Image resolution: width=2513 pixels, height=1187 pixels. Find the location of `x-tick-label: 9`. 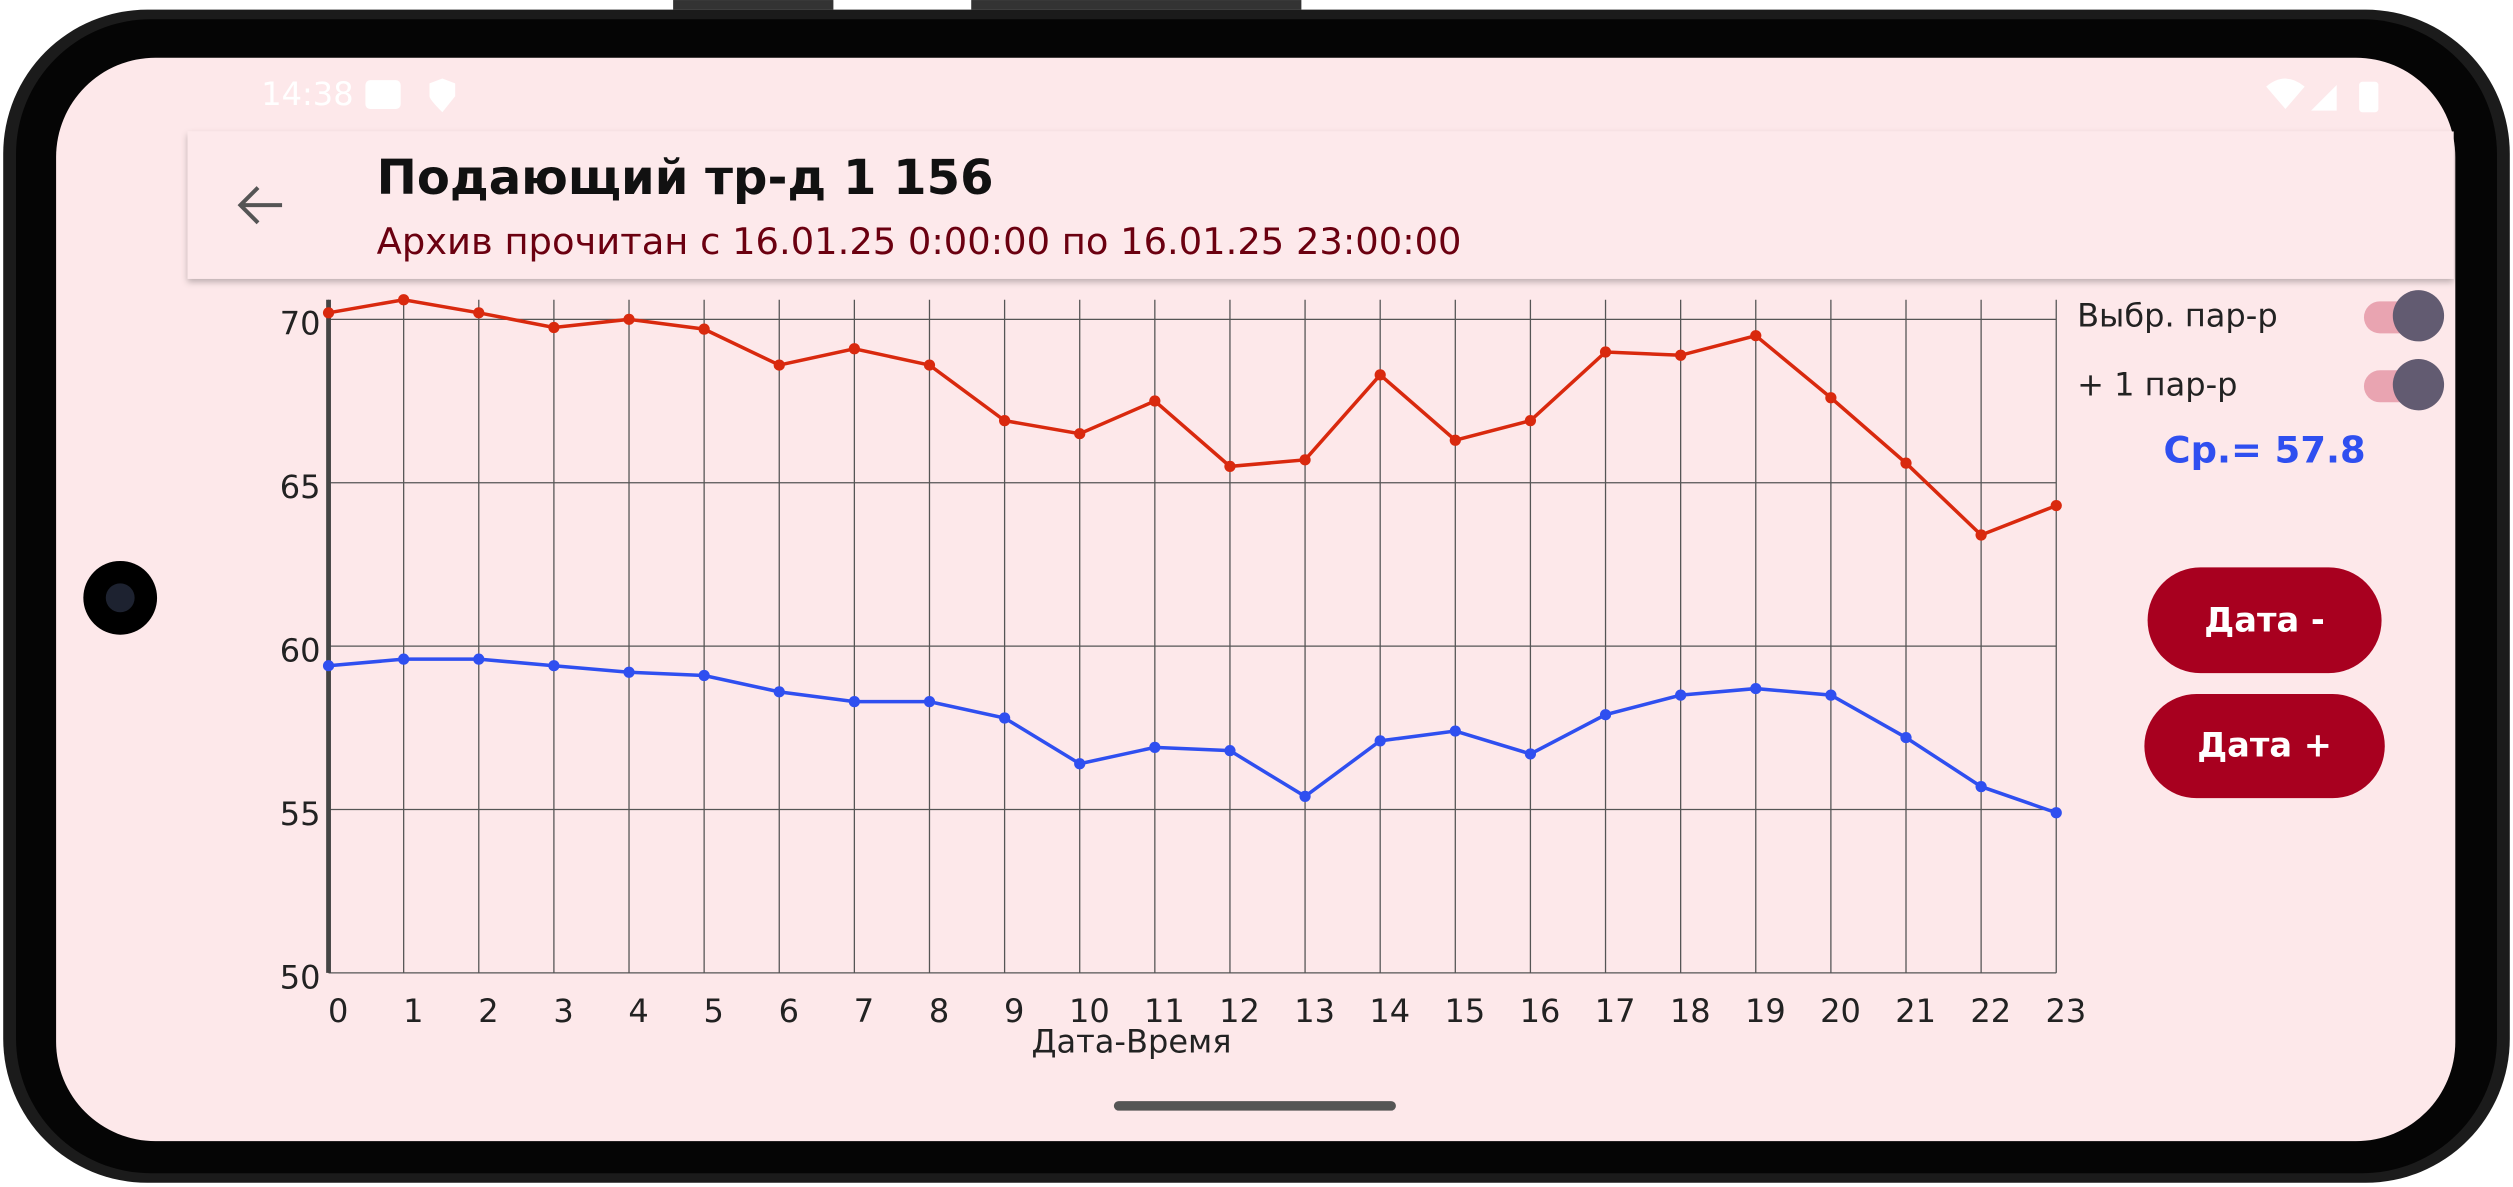

x-tick-label: 9 is located at coordinates (1014, 1011).